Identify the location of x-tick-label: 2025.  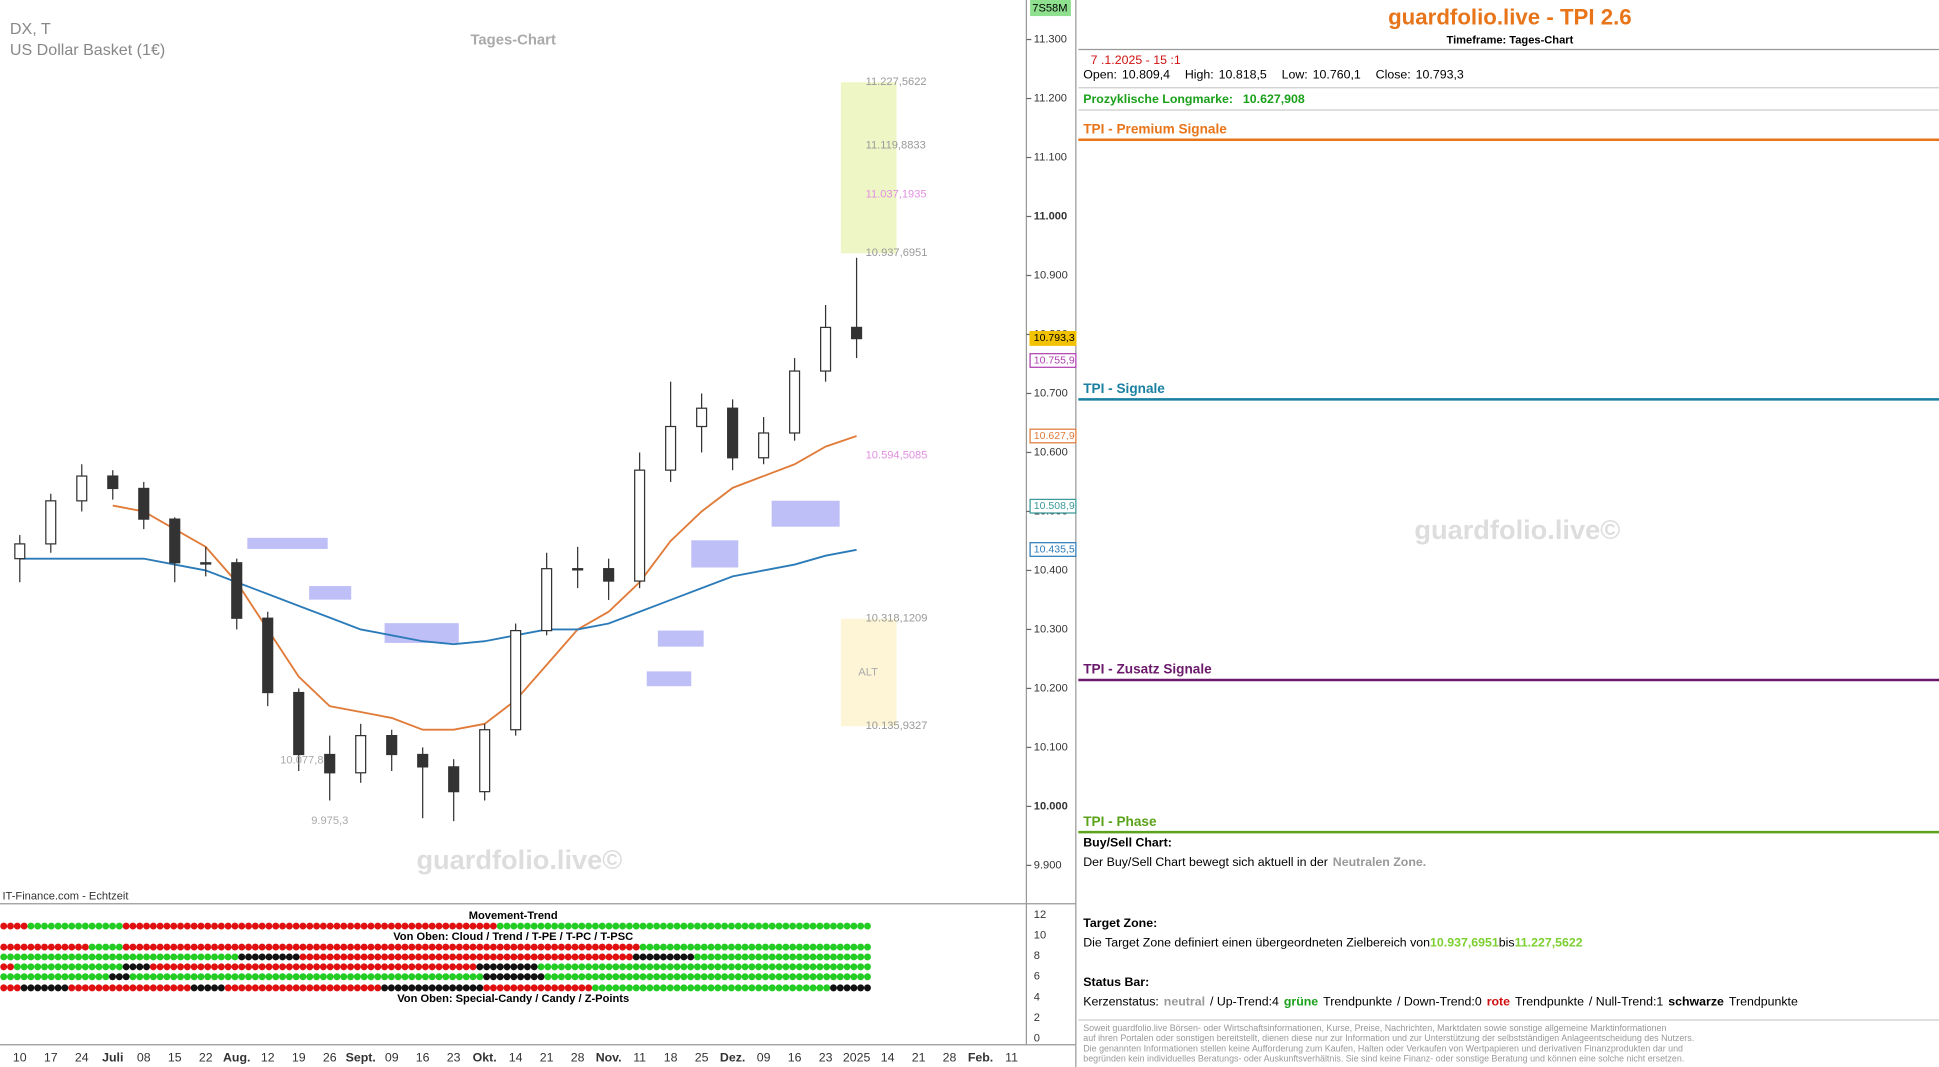
(857, 1058).